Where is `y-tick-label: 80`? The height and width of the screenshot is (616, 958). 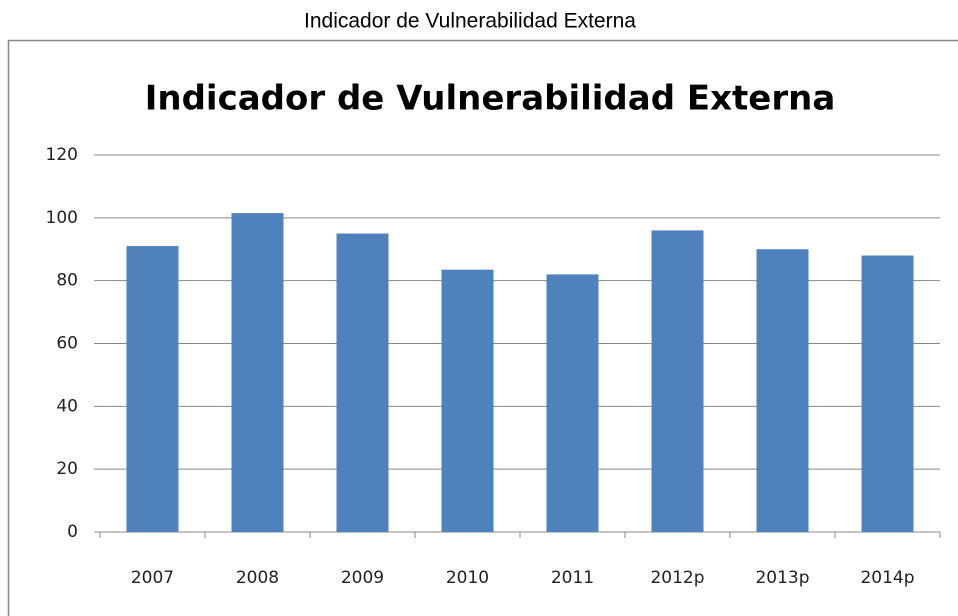 y-tick-label: 80 is located at coordinates (67, 281).